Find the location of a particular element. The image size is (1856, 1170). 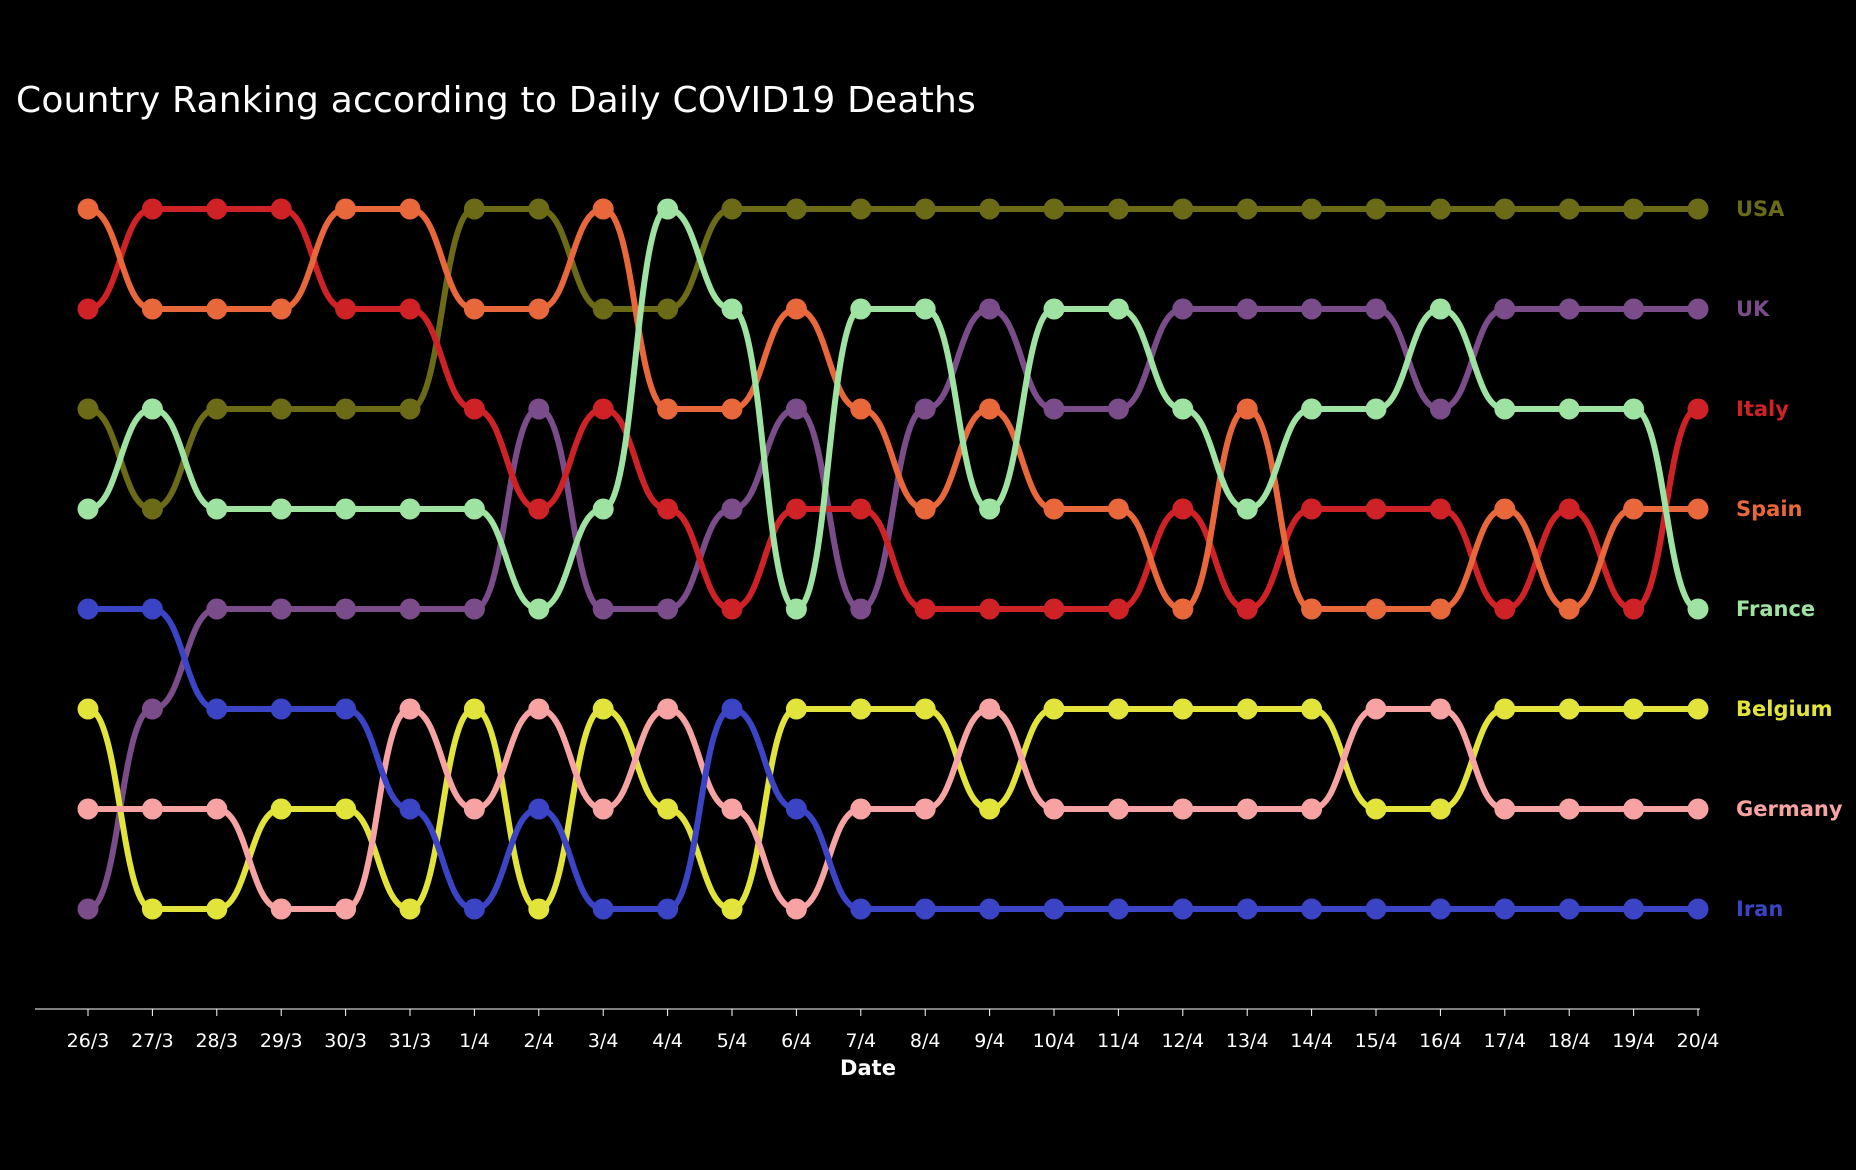

series-labels: USA UK Italy Spain France Belgium Germany Iran is located at coordinates (1789, 559).